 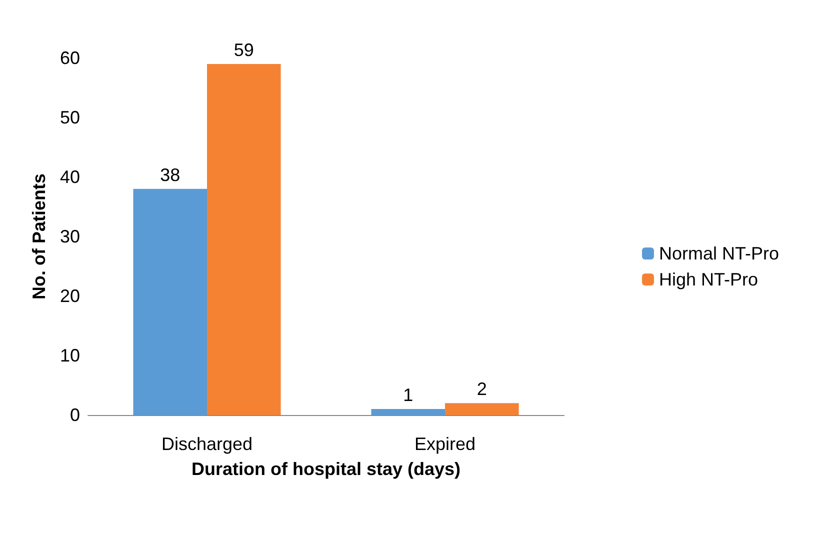 I want to click on y-tick-label: 20, so click(x=70, y=296).